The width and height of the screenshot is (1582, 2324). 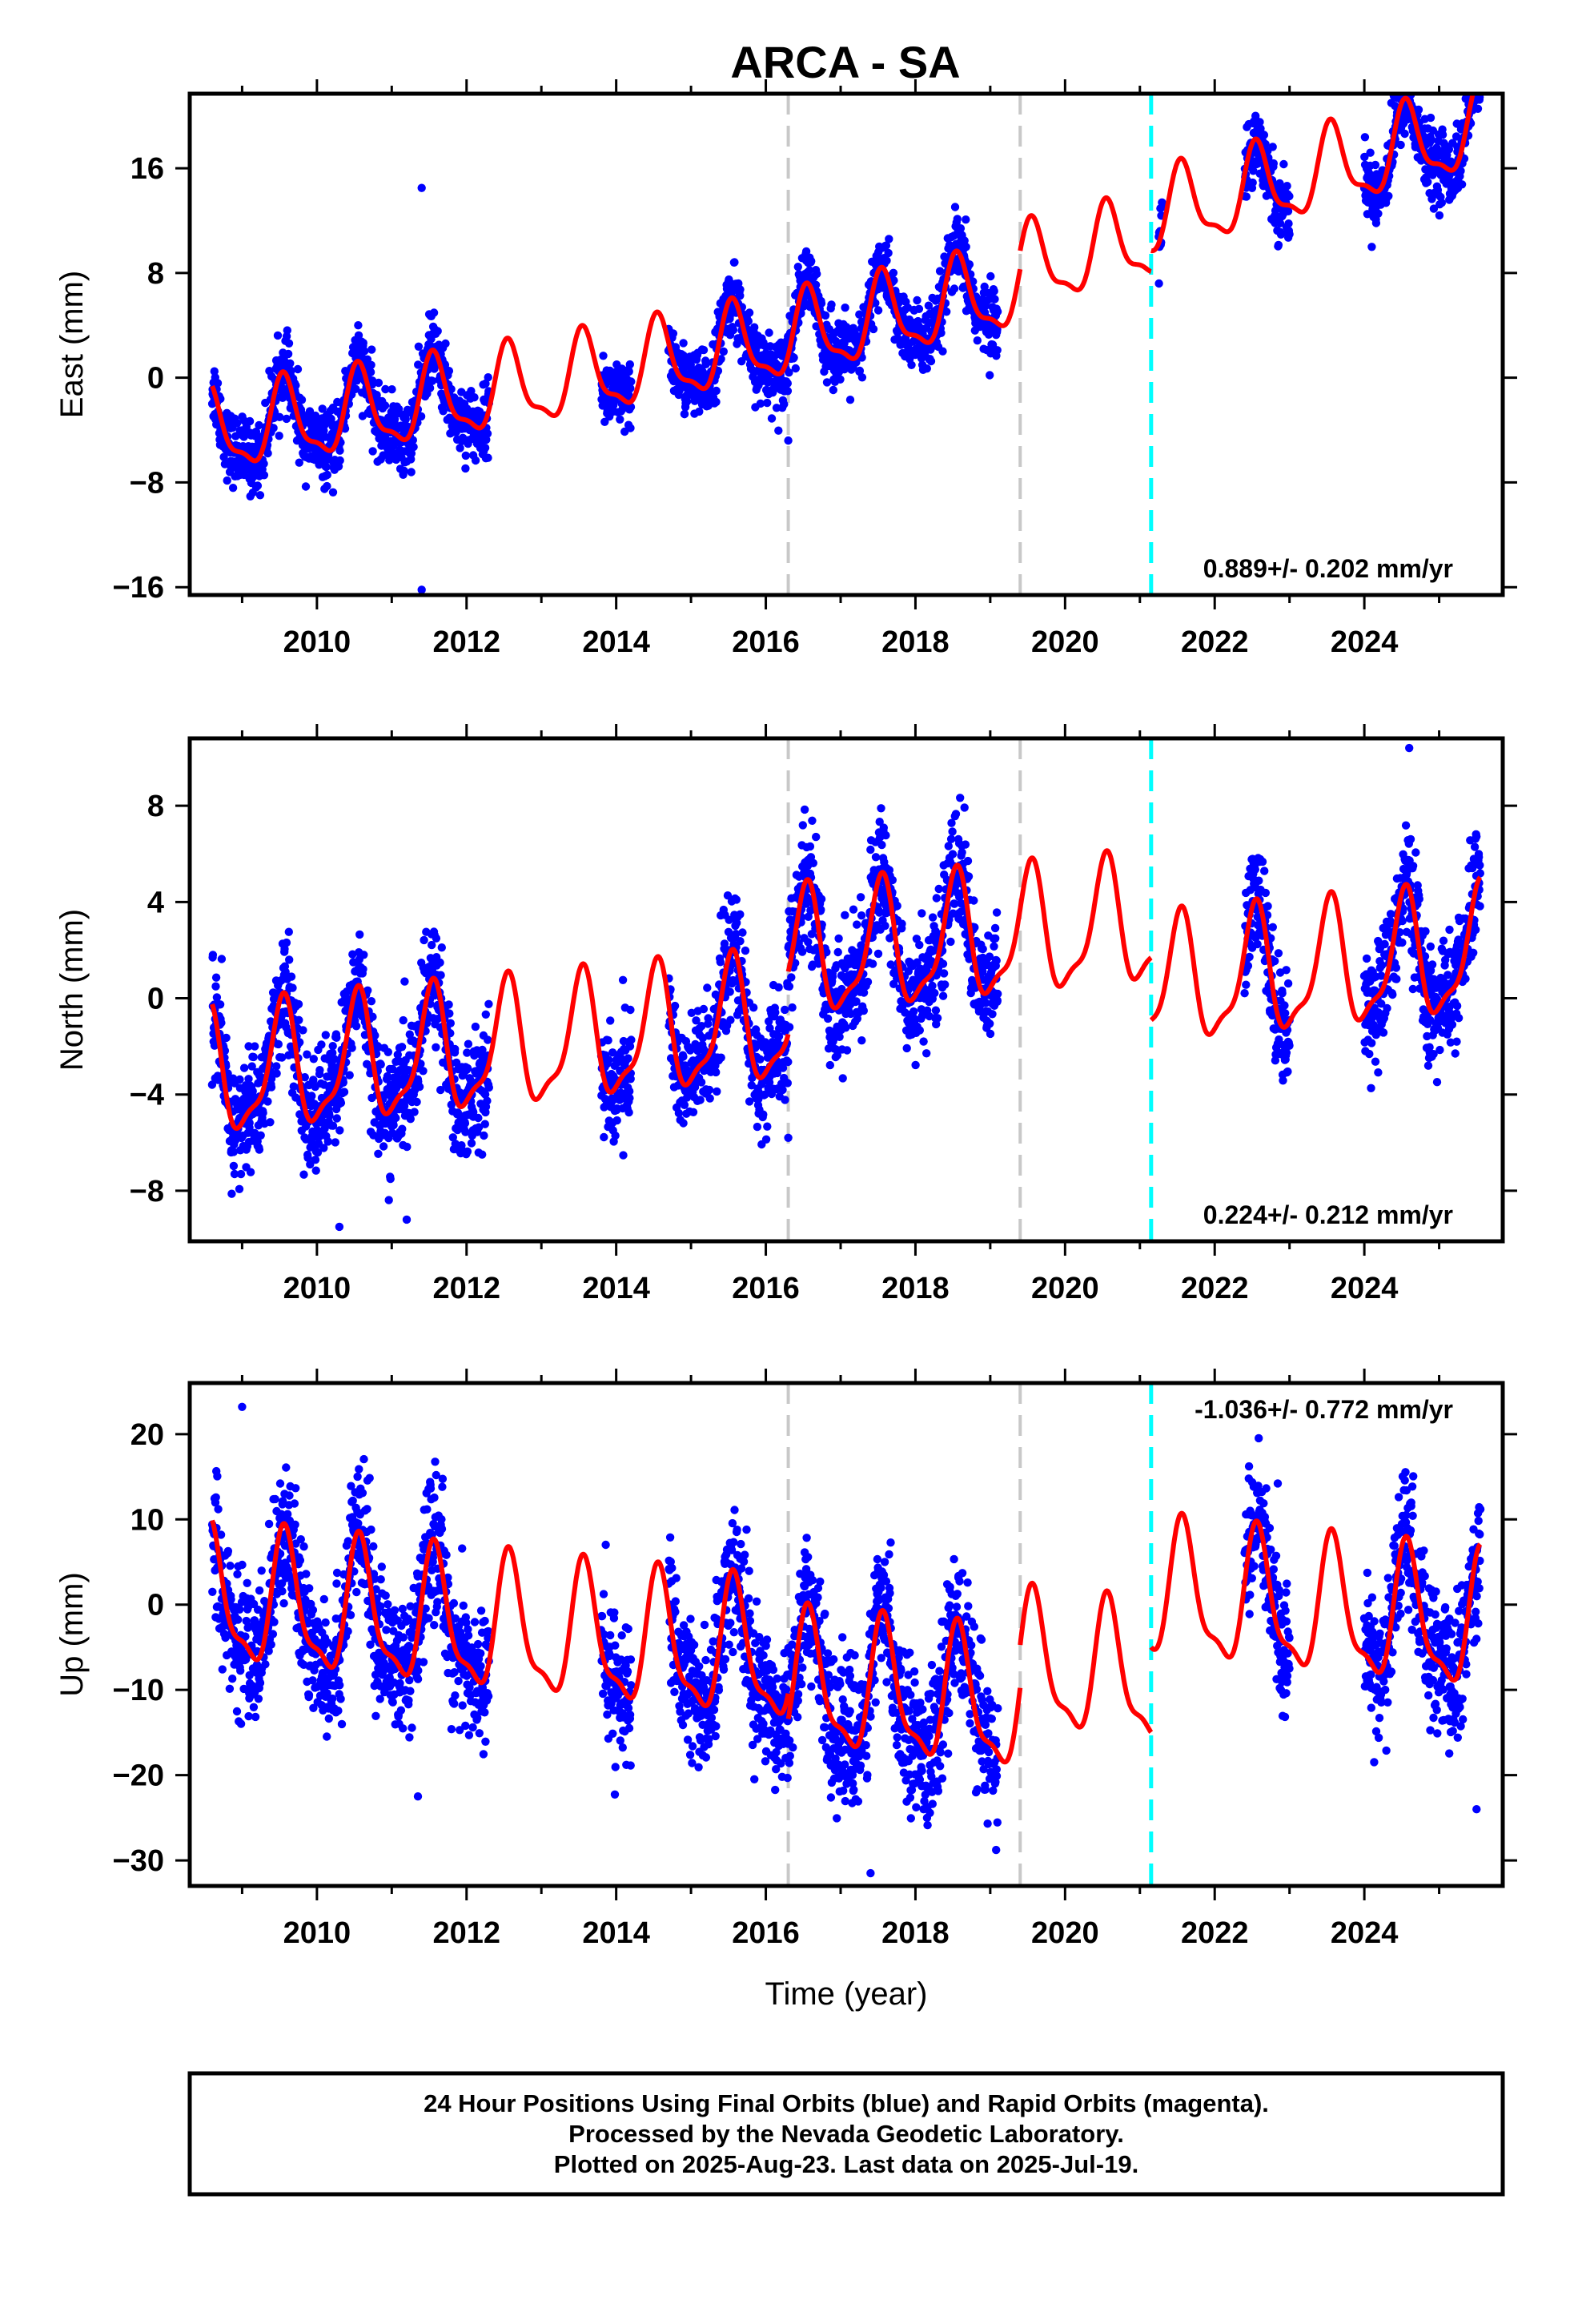 What do you see at coordinates (616, 642) in the screenshot?
I see `x-tick-label: 2014` at bounding box center [616, 642].